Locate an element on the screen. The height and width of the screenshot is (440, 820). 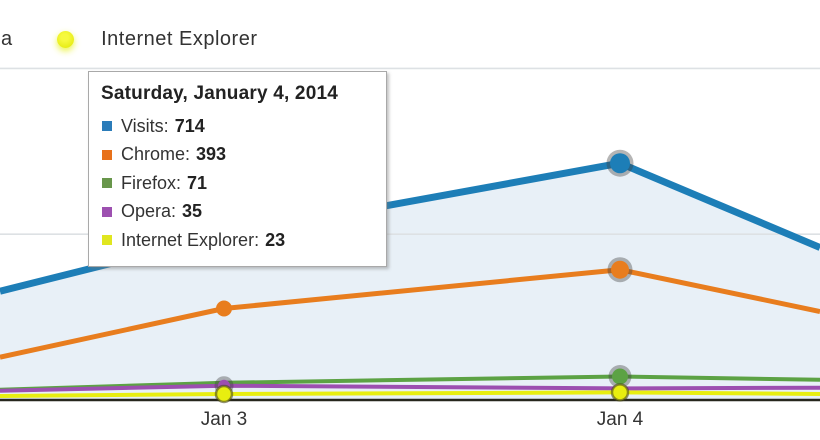
tooltip-row: Internet Explorer: 23 is located at coordinates (237, 240).